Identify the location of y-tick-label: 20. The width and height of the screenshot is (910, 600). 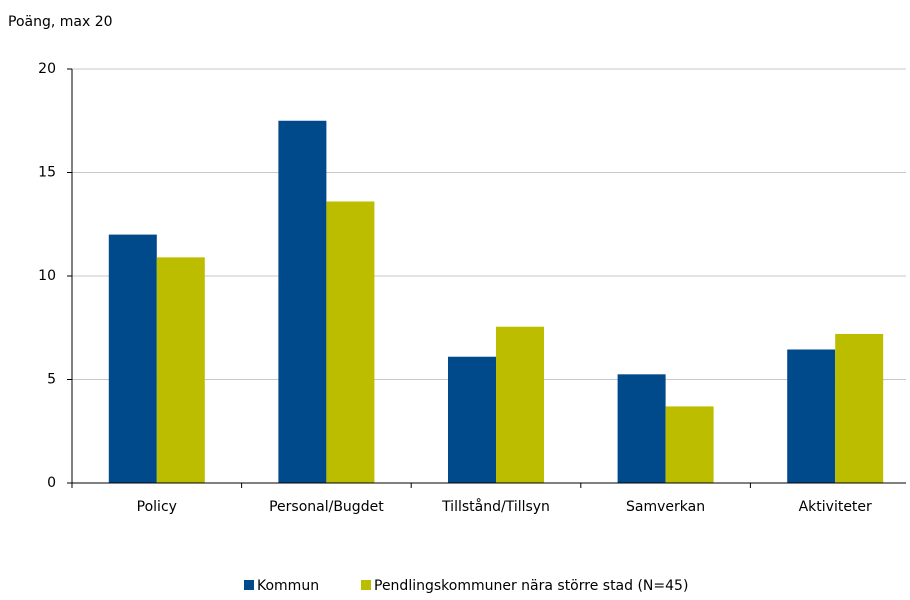
(47, 69).